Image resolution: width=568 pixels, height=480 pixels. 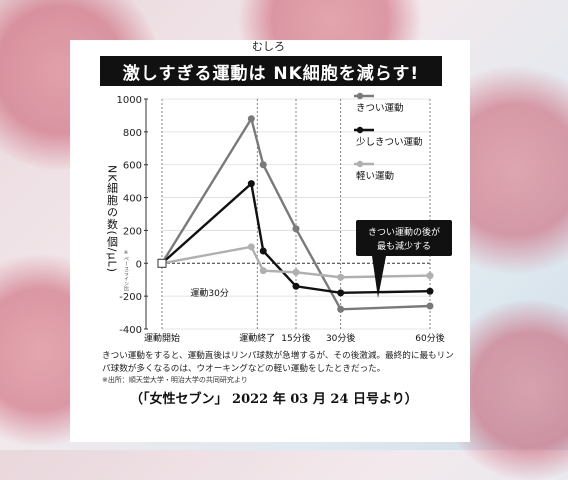 I want to click on period-label: 運動30分, so click(x=209, y=293).